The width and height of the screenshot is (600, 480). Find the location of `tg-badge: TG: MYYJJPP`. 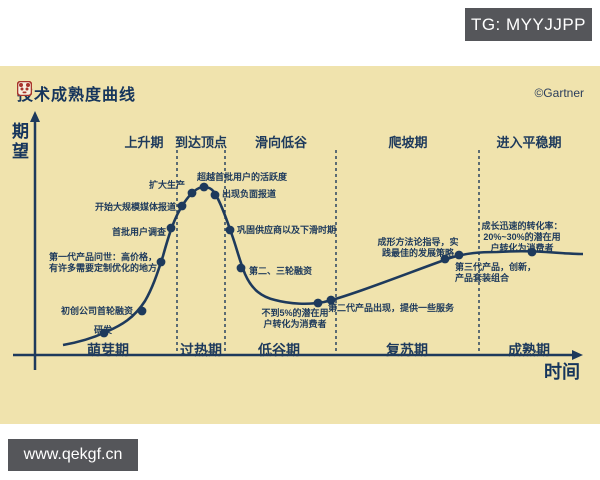

tg-badge: TG: MYYJJPP is located at coordinates (528, 24).